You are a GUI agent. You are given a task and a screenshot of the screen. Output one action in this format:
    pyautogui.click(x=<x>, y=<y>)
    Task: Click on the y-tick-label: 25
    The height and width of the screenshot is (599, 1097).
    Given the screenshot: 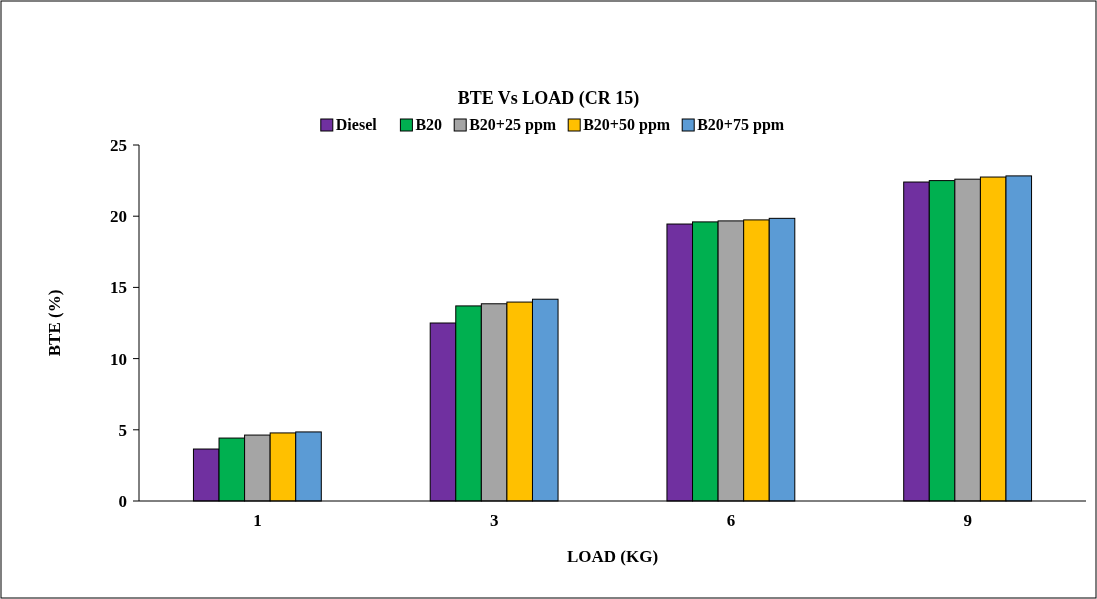 What is the action you would take?
    pyautogui.click(x=118, y=145)
    